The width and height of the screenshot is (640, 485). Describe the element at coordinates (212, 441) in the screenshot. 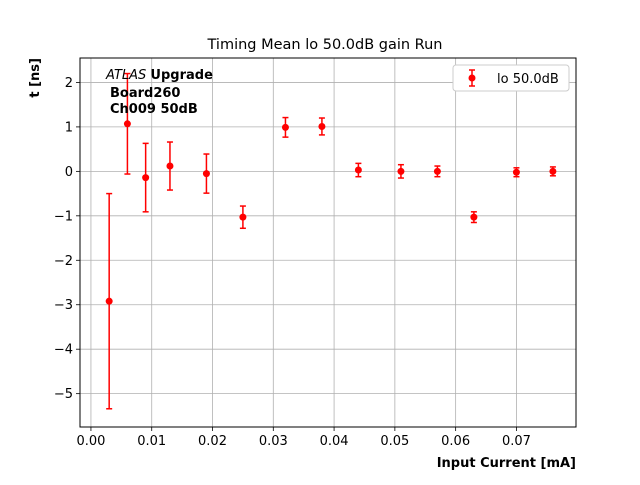

I see `x-tick-label: 0.02` at that location.